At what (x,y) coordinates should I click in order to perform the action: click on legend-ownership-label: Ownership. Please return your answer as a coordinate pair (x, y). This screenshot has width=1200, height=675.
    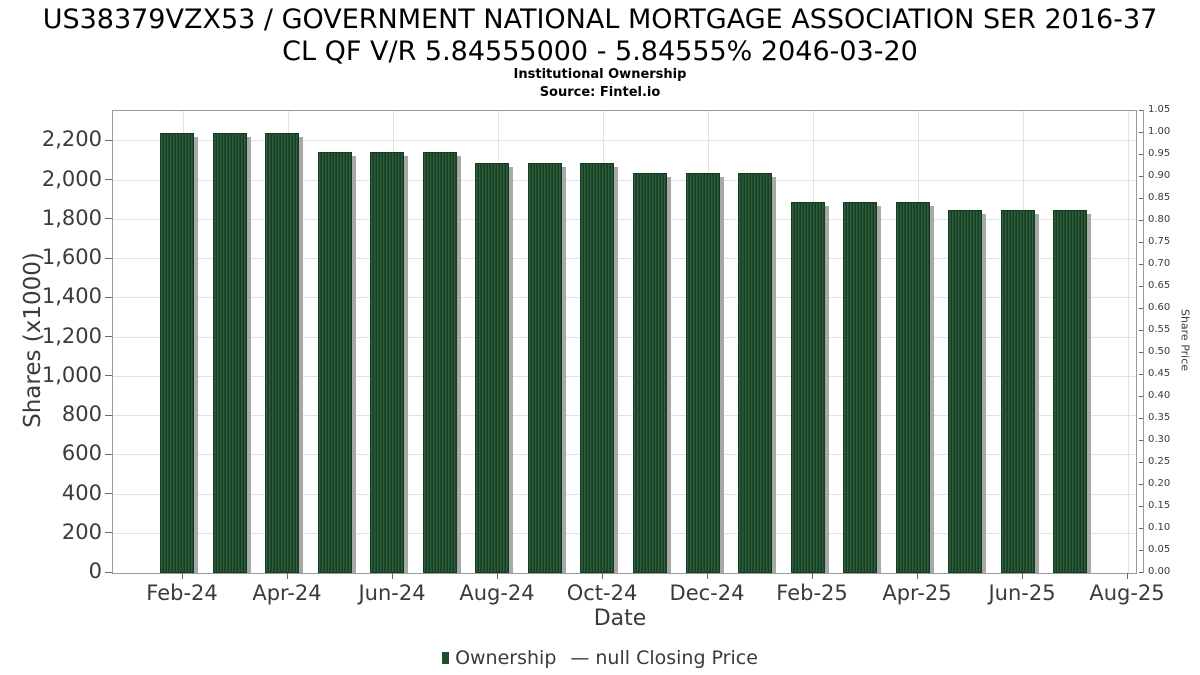
    Looking at the image, I should click on (506, 658).